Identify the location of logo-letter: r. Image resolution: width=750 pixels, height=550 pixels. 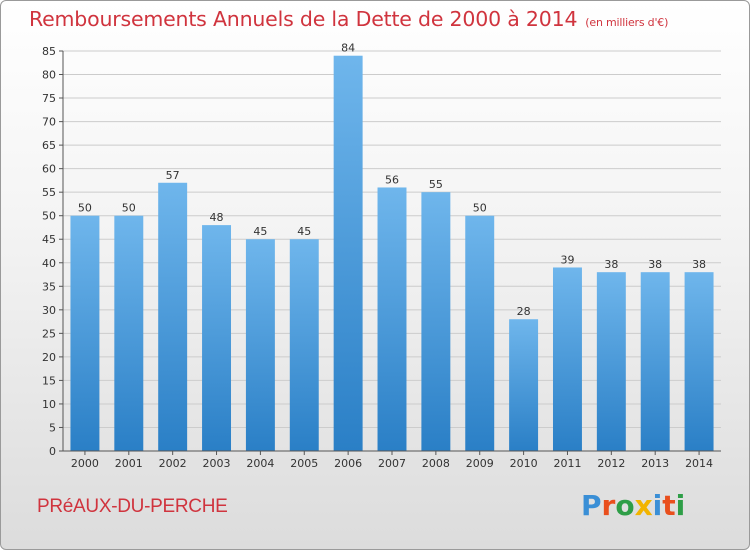
(608, 505).